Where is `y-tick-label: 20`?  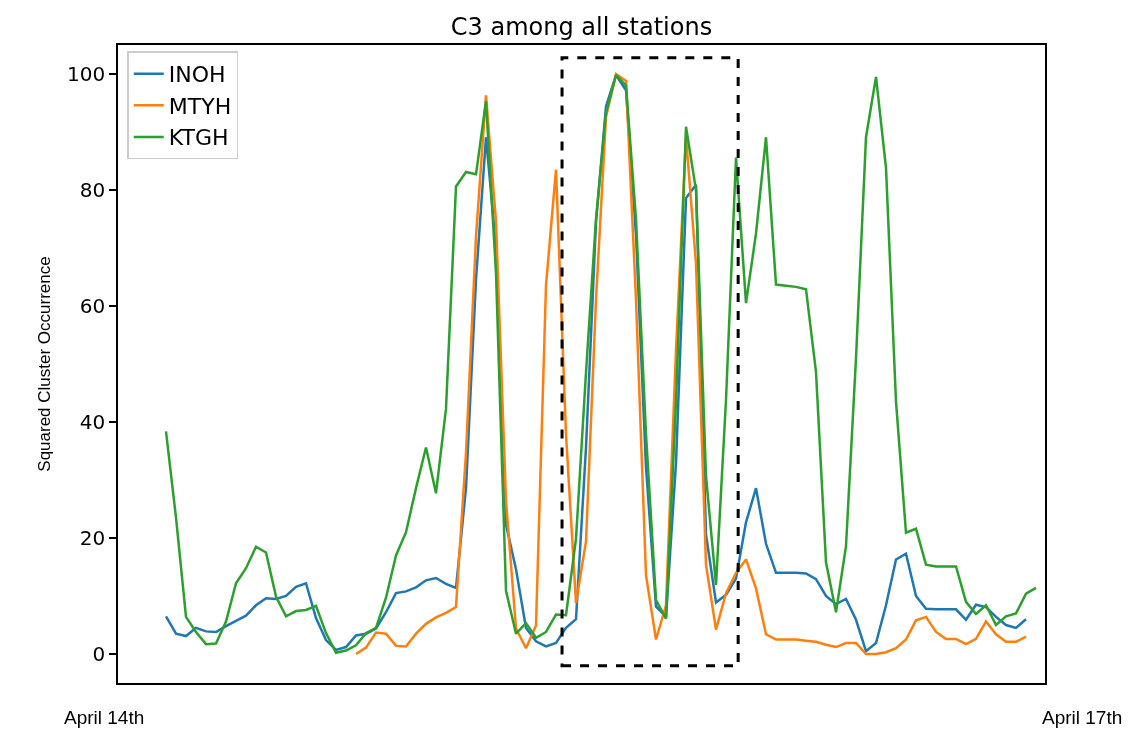
y-tick-label: 20 is located at coordinates (92, 538).